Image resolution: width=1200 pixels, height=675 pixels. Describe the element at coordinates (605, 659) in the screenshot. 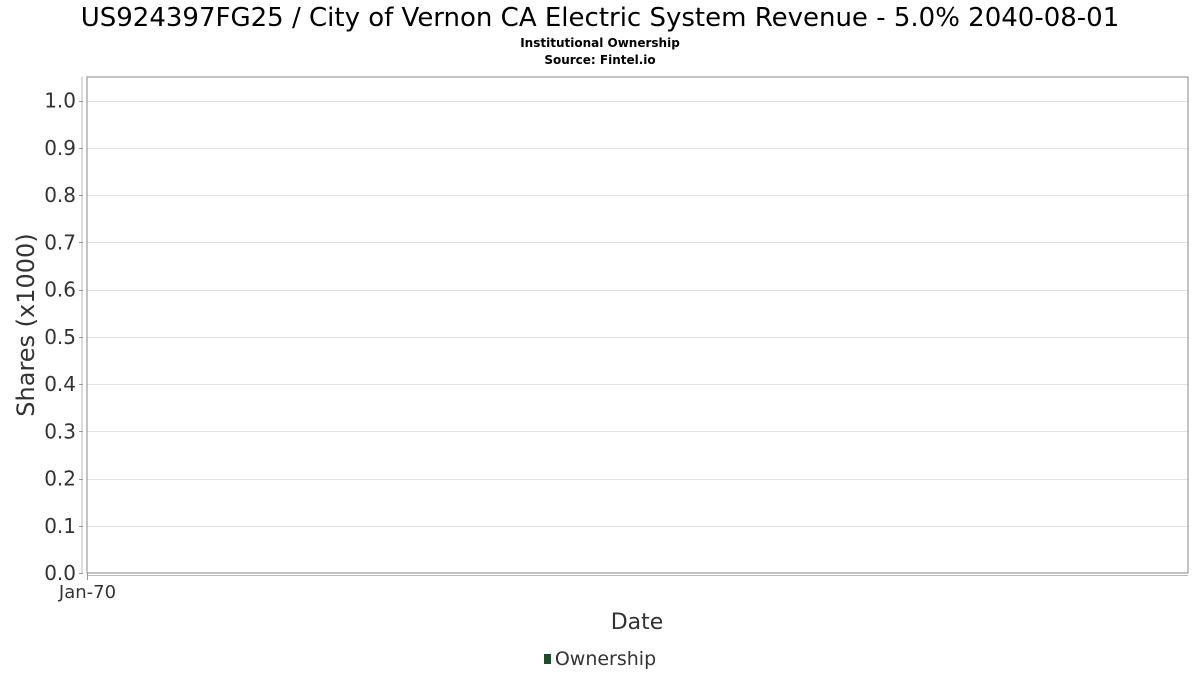

I see `legend-label-ownership: Ownership` at that location.